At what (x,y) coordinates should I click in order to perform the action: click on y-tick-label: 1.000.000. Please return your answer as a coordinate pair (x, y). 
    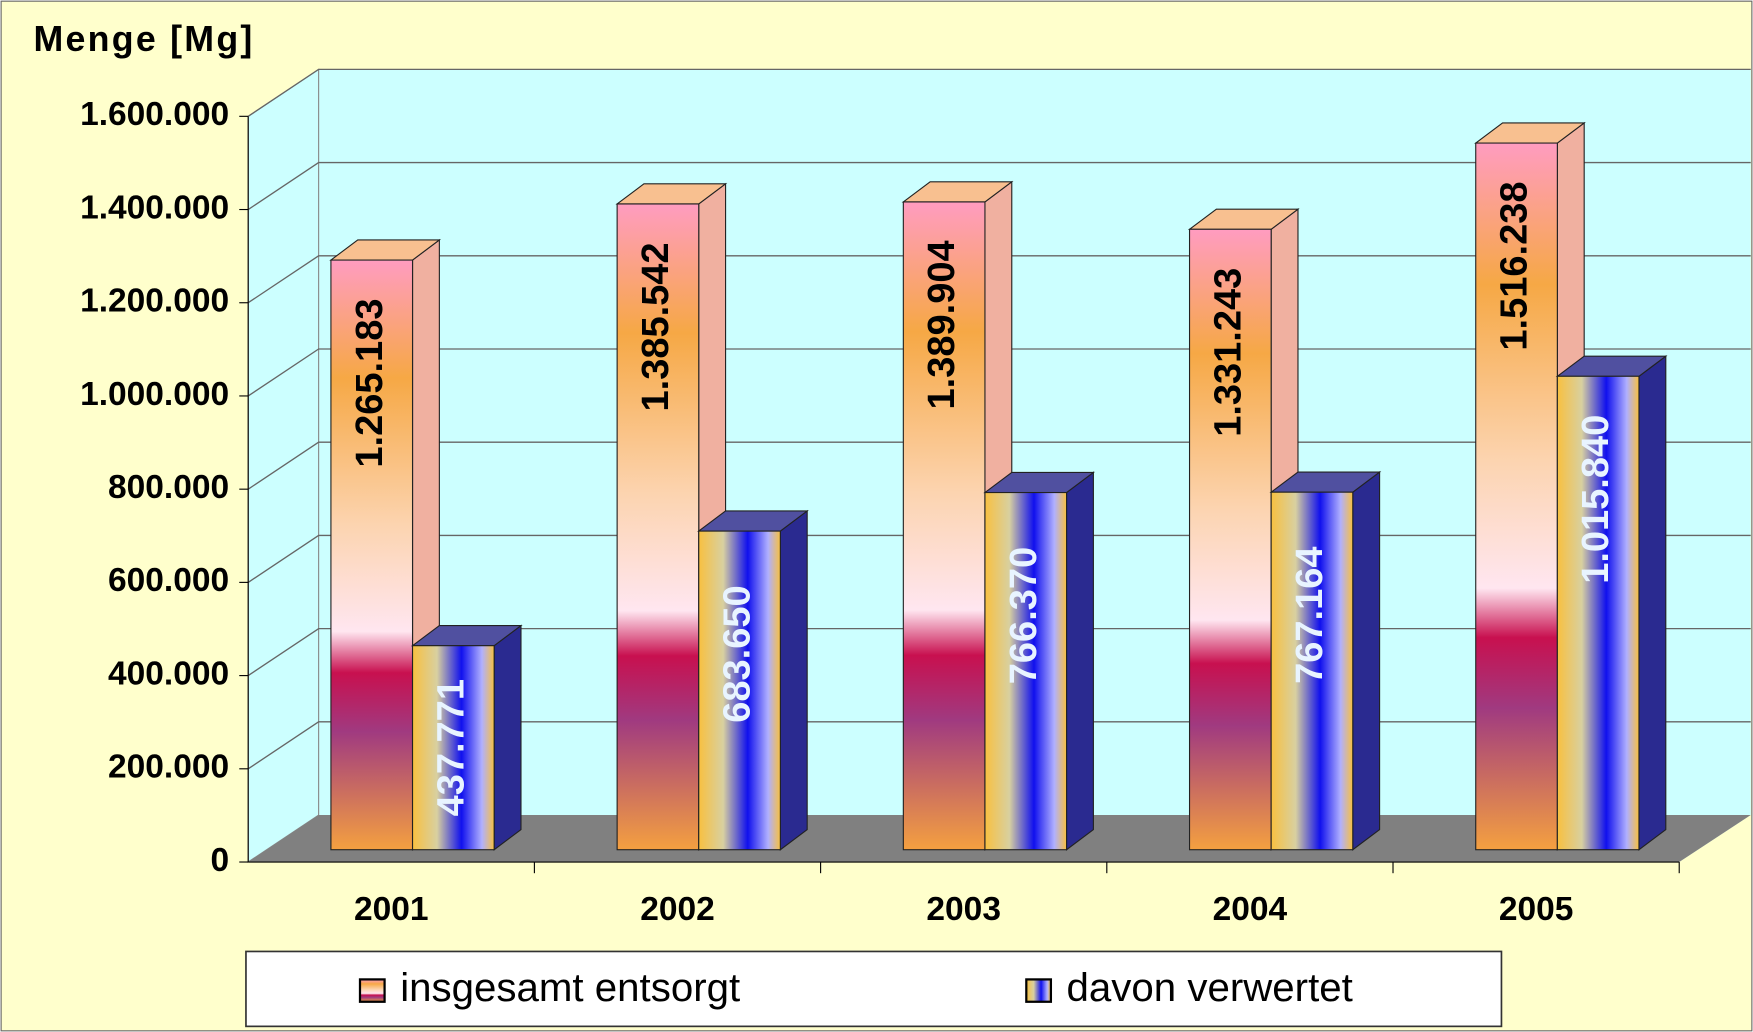
    Looking at the image, I should click on (154, 394).